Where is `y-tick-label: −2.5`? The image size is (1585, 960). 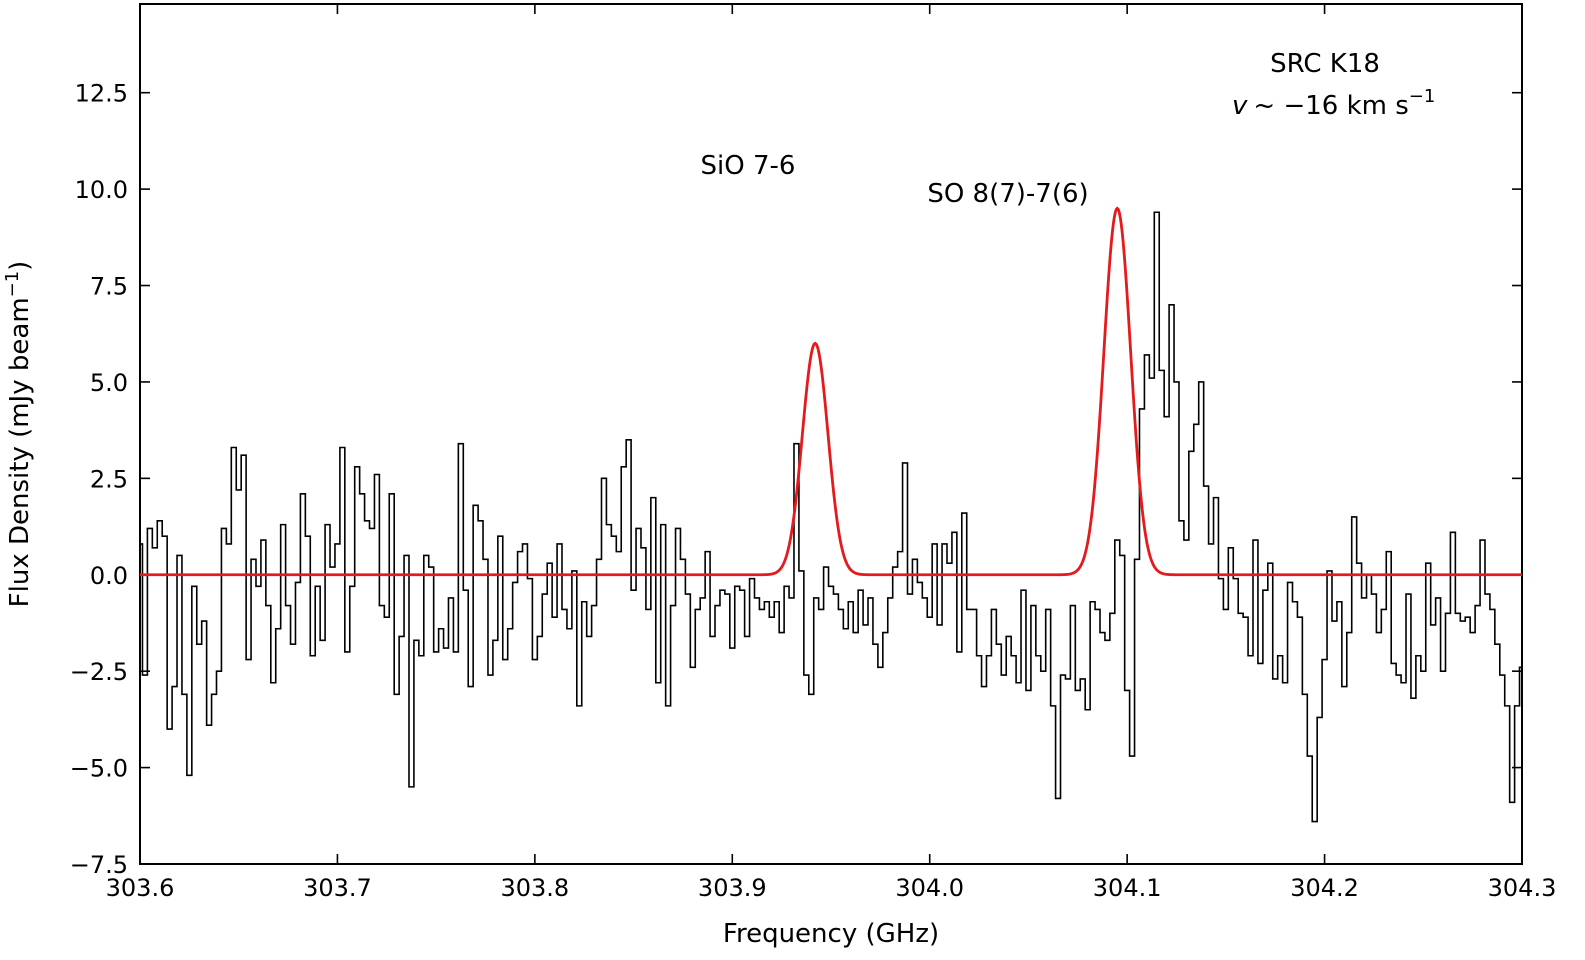
y-tick-label: −2.5 is located at coordinates (99, 672).